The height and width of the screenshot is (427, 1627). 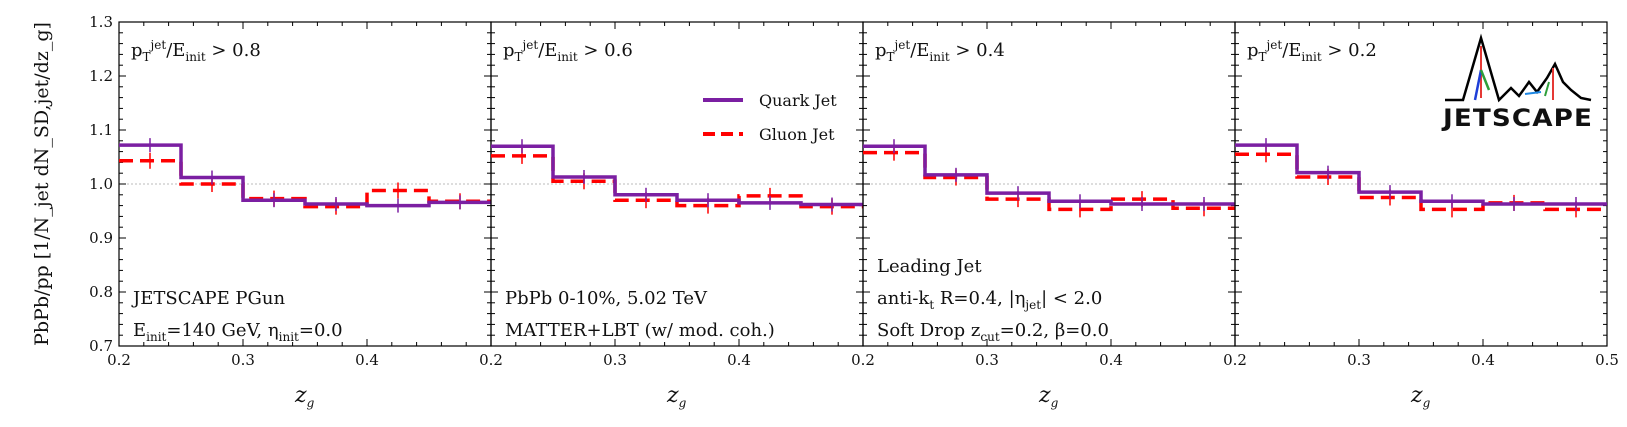 I want to click on y-axis-title: PbPb/pp [1/N_jet dN_SD,jet/dz_g], so click(x=42, y=184).